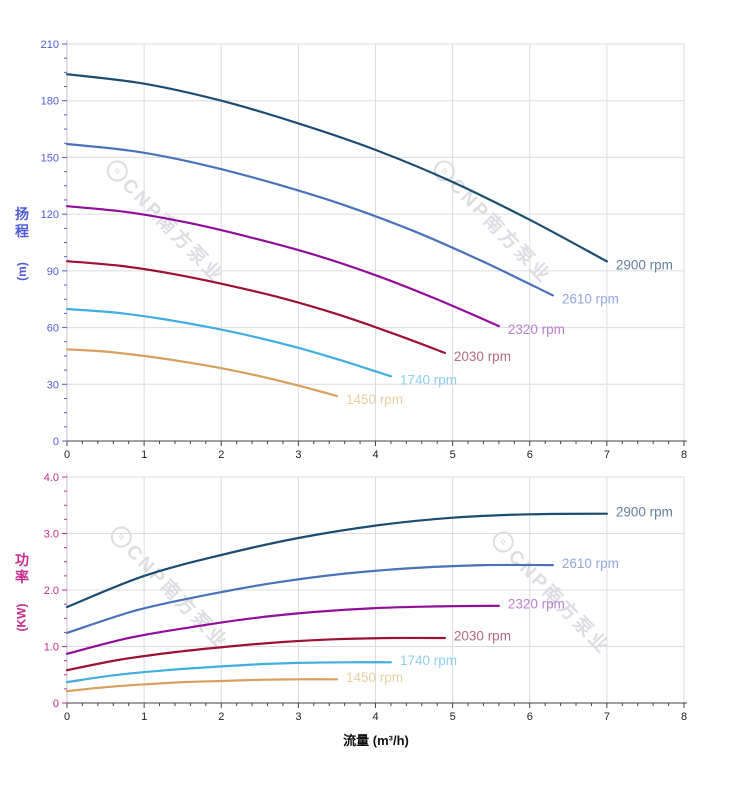 Image resolution: width=752 pixels, height=797 pixels. I want to click on power-chart-curve-label-2320rpm: 2320 rpm, so click(536, 604).